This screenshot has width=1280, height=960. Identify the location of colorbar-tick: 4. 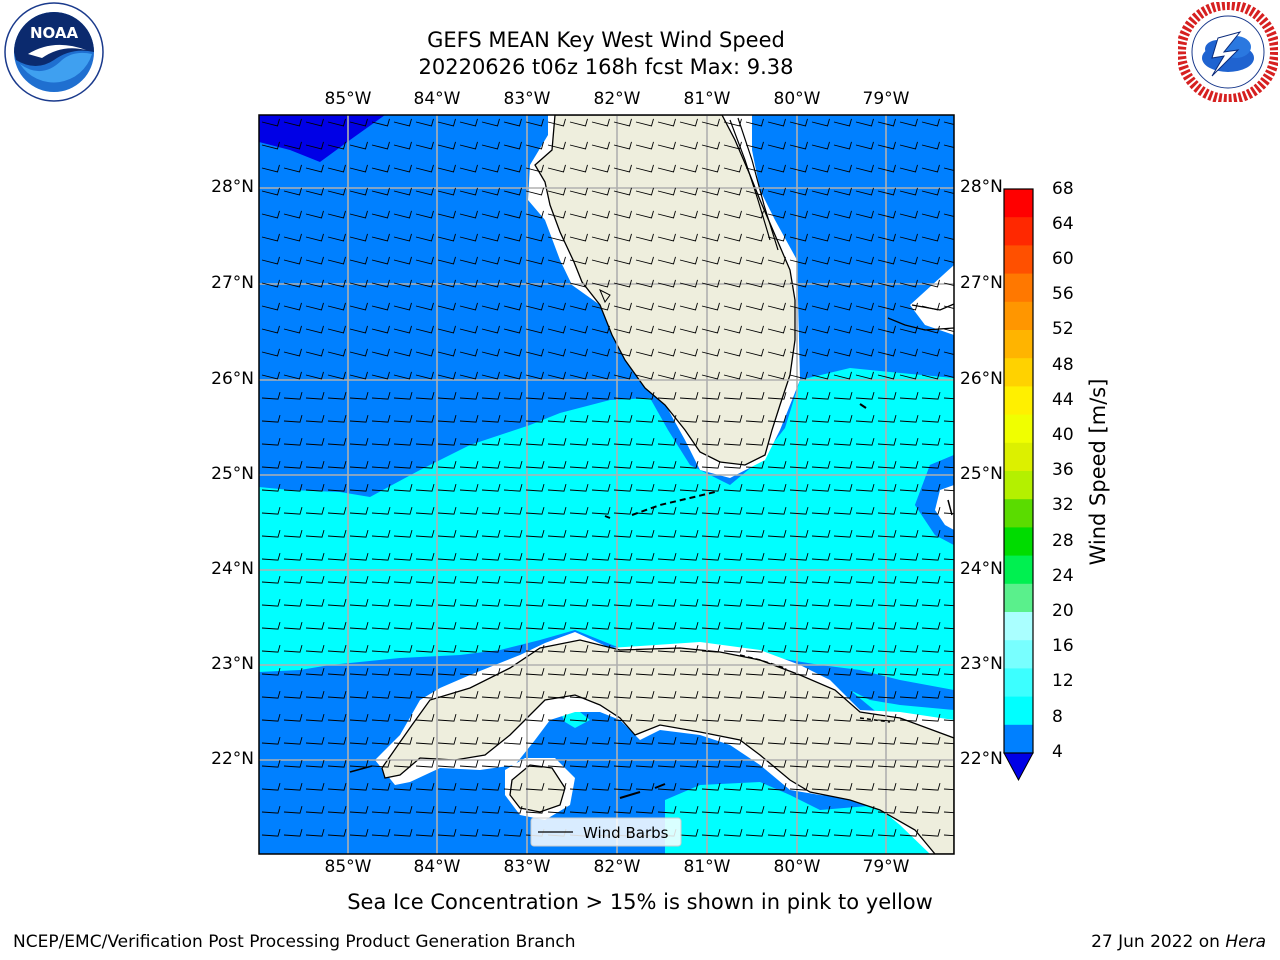
(1057, 752).